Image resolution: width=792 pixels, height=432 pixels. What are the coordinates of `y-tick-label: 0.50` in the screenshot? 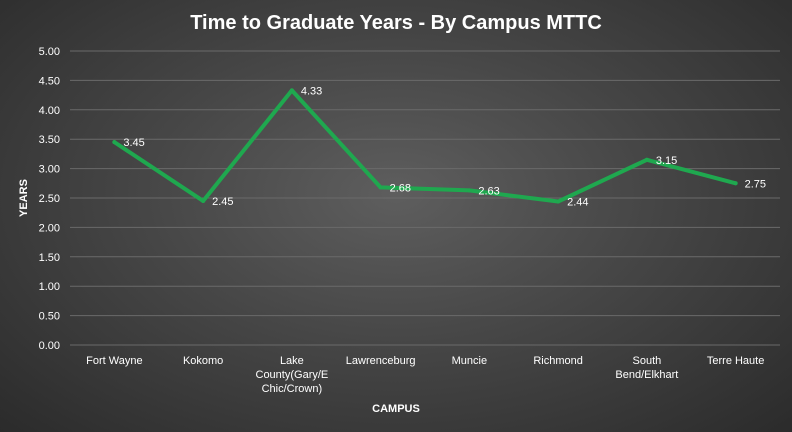 It's located at (49, 317).